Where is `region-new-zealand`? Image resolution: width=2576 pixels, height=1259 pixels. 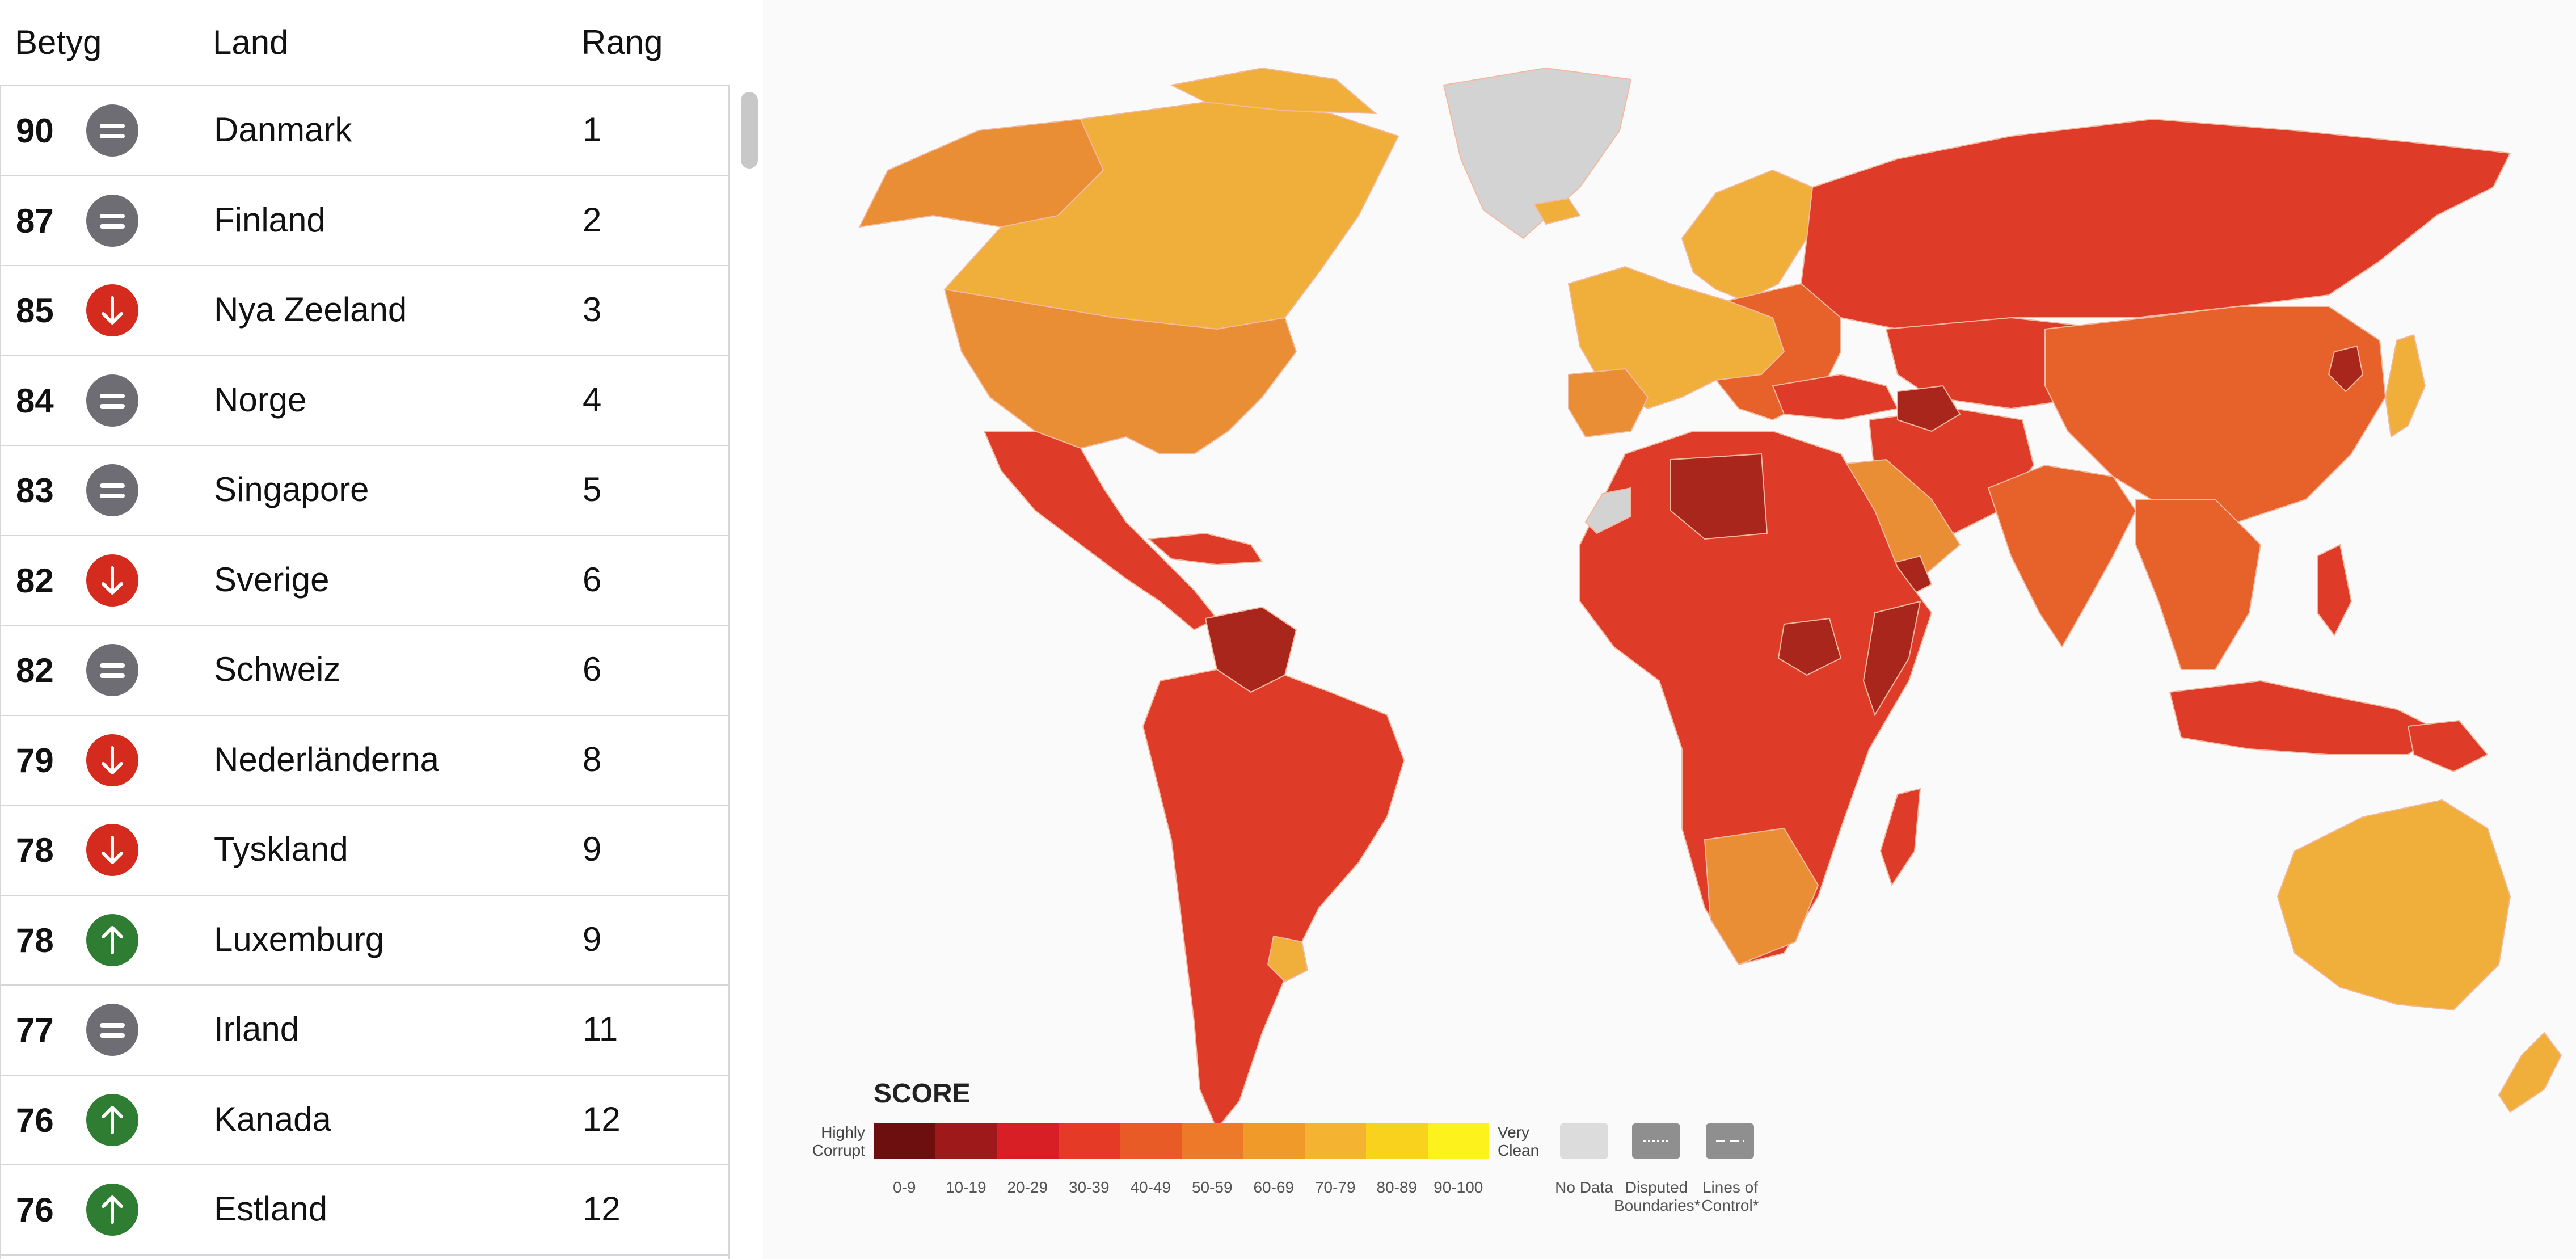
region-new-zealand is located at coordinates (2530, 1072).